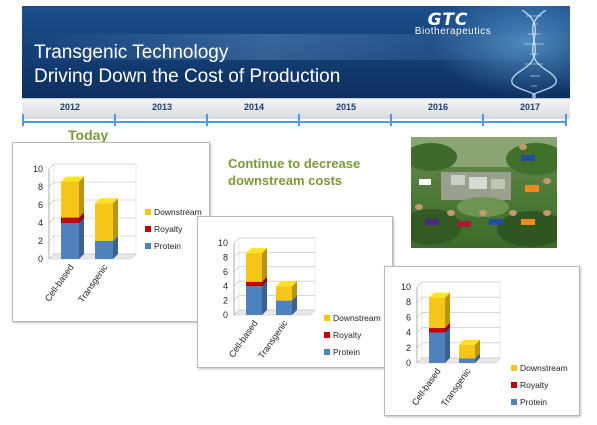  What do you see at coordinates (162, 107) in the screenshot?
I see `timeline-year-2013: 2013` at bounding box center [162, 107].